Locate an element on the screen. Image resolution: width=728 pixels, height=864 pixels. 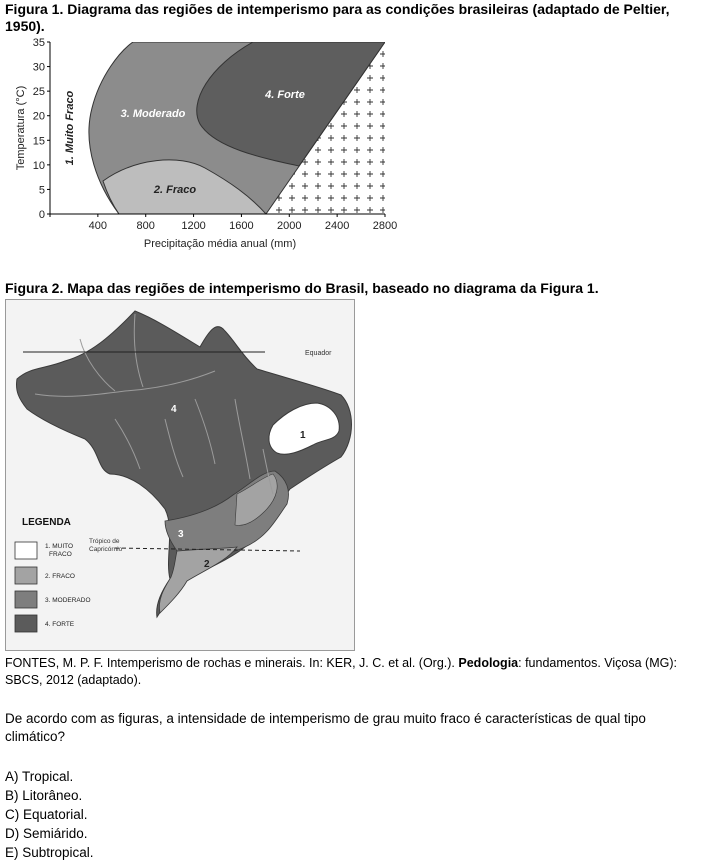
x-tick-label: 1200 is located at coordinates (193, 226).